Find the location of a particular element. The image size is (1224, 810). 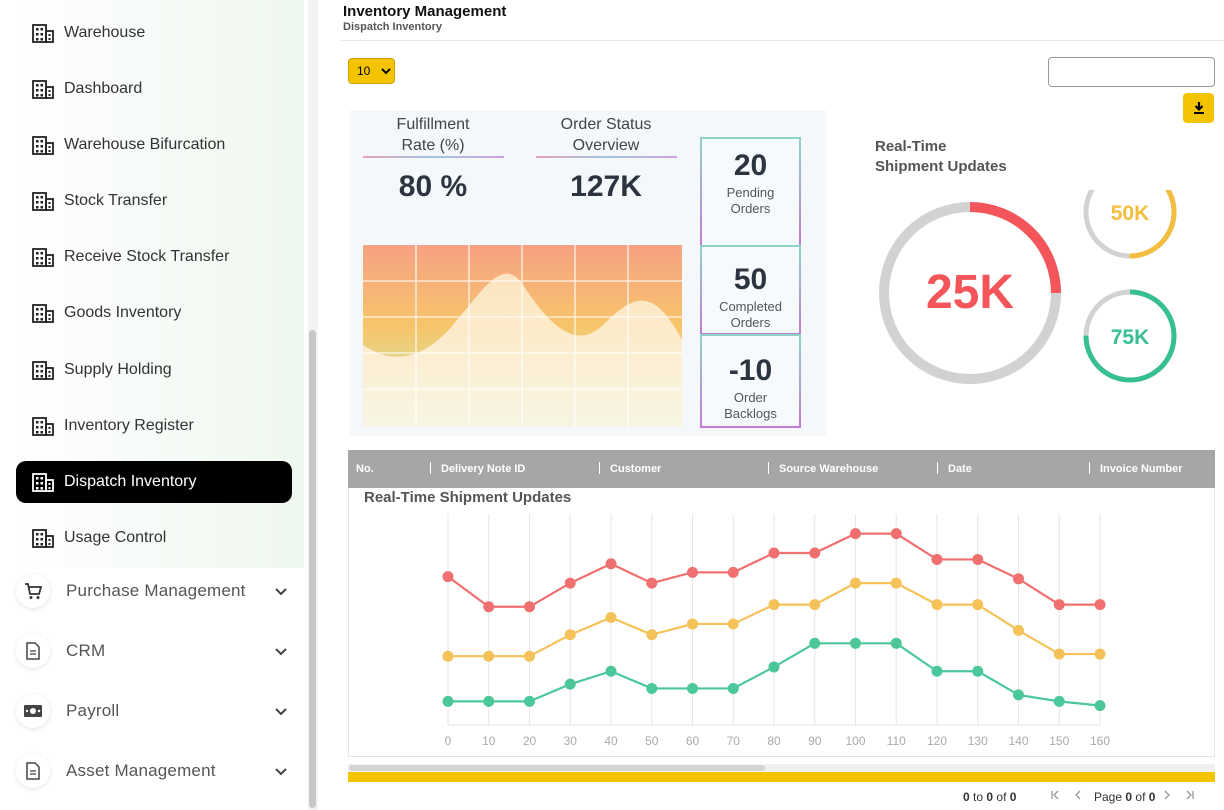

last-page-button is located at coordinates (1190, 795).